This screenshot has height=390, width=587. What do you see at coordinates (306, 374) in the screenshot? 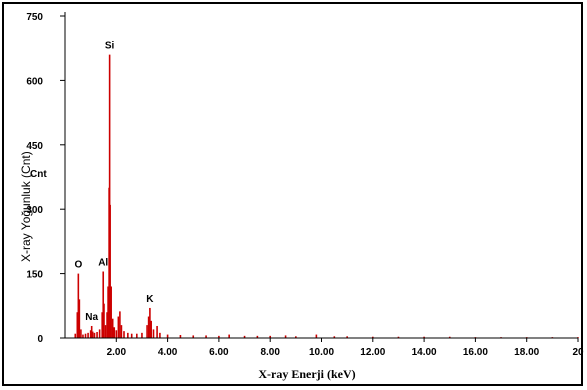
I see `x-axis-title: X-ray Enerji (keV)` at bounding box center [306, 374].